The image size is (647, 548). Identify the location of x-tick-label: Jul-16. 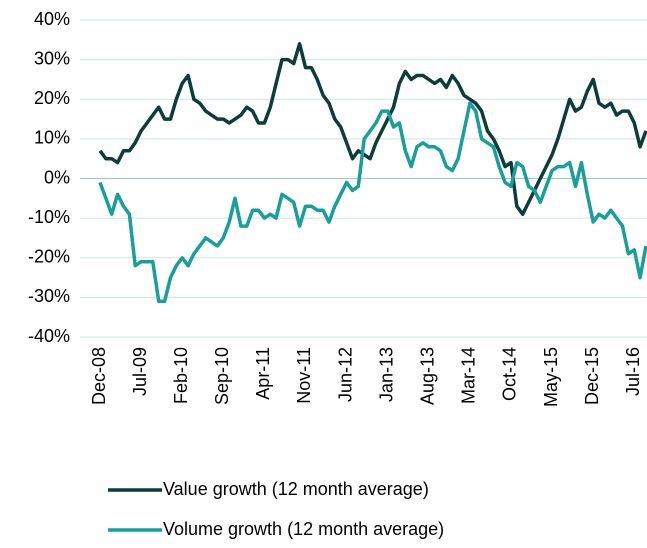
(633, 371).